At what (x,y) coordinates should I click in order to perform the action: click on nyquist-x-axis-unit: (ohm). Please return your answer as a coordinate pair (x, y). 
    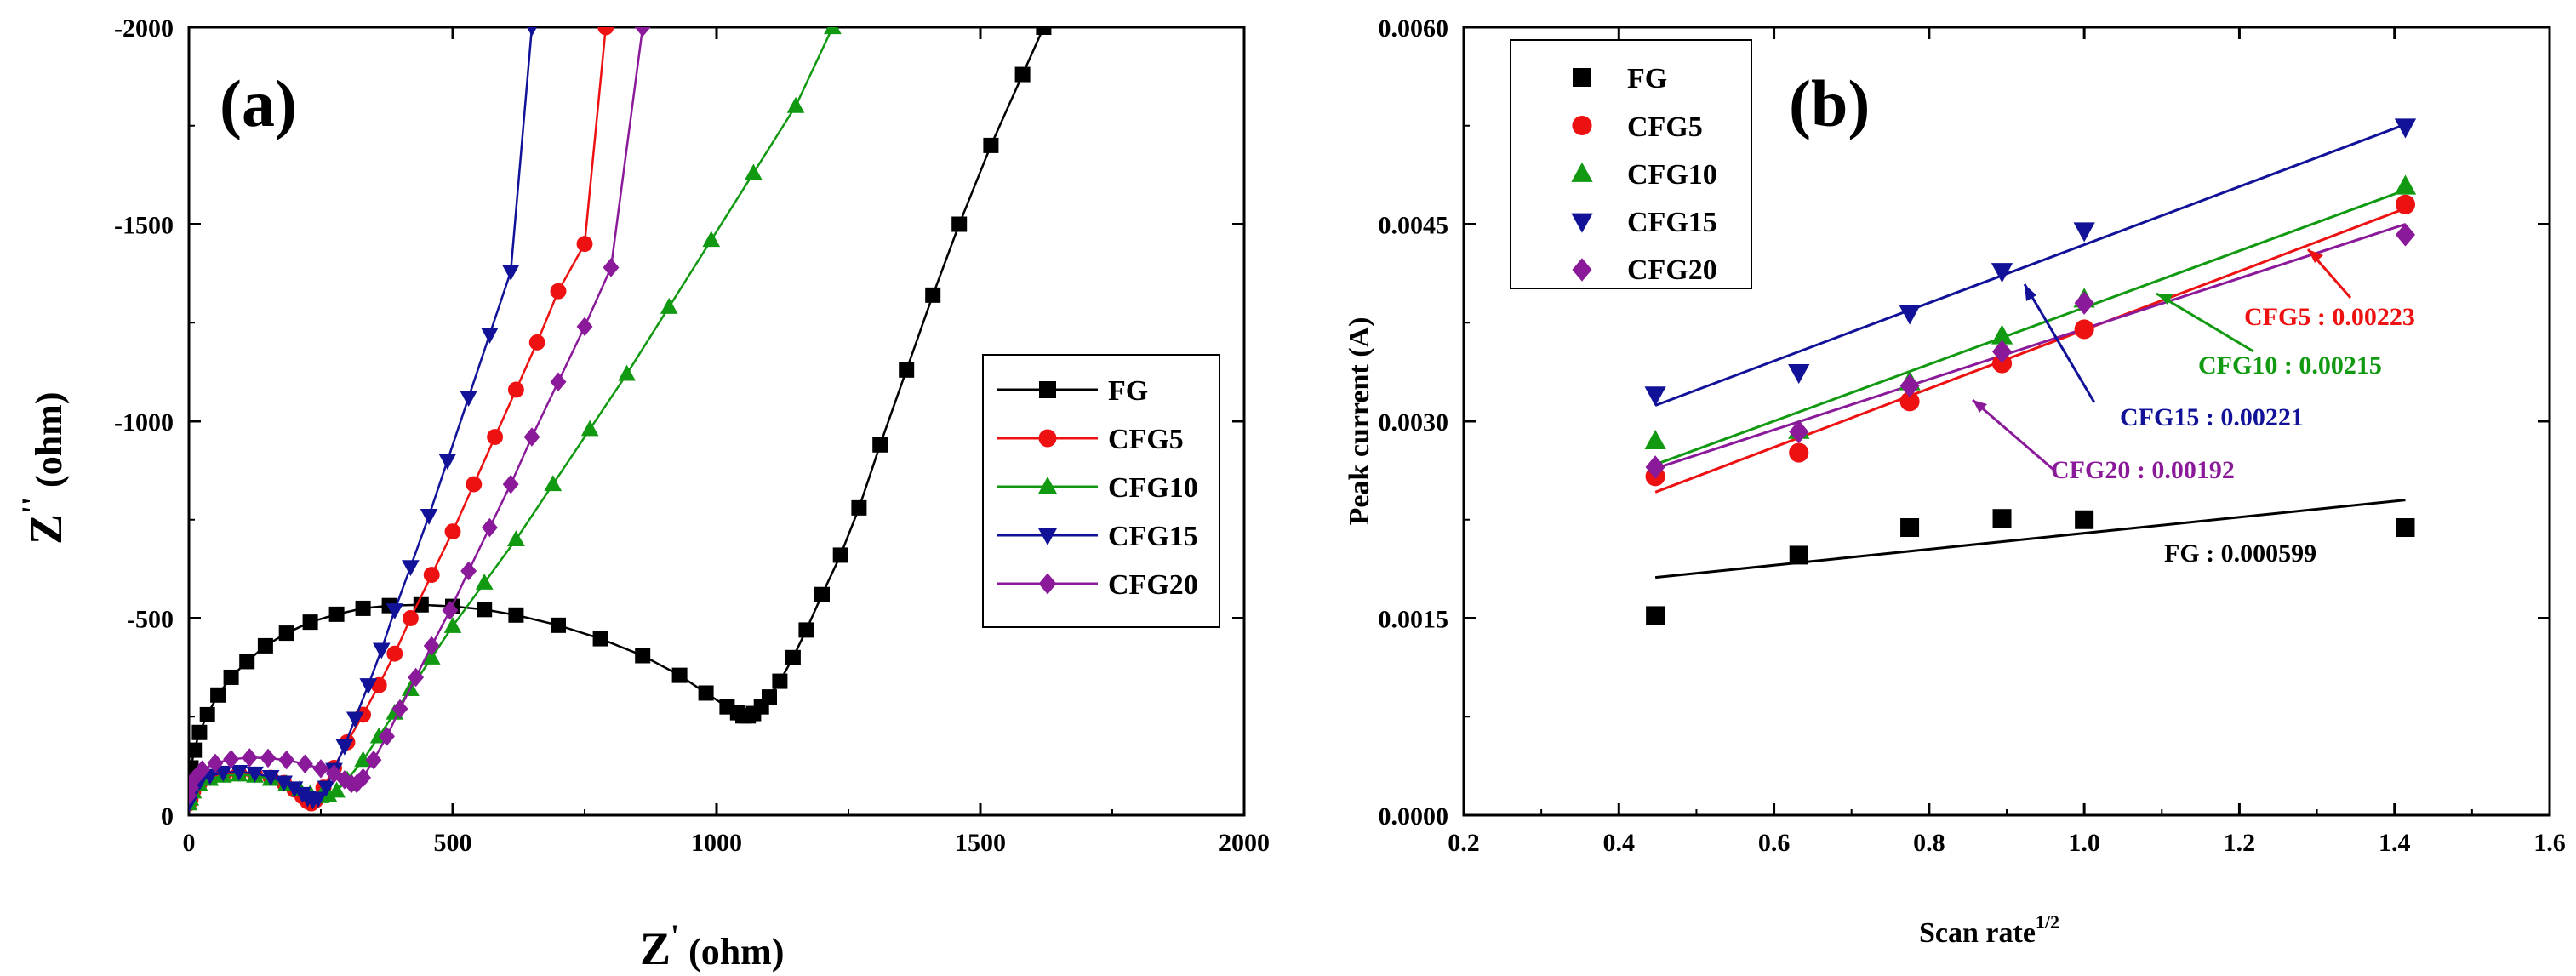
    Looking at the image, I should click on (731, 952).